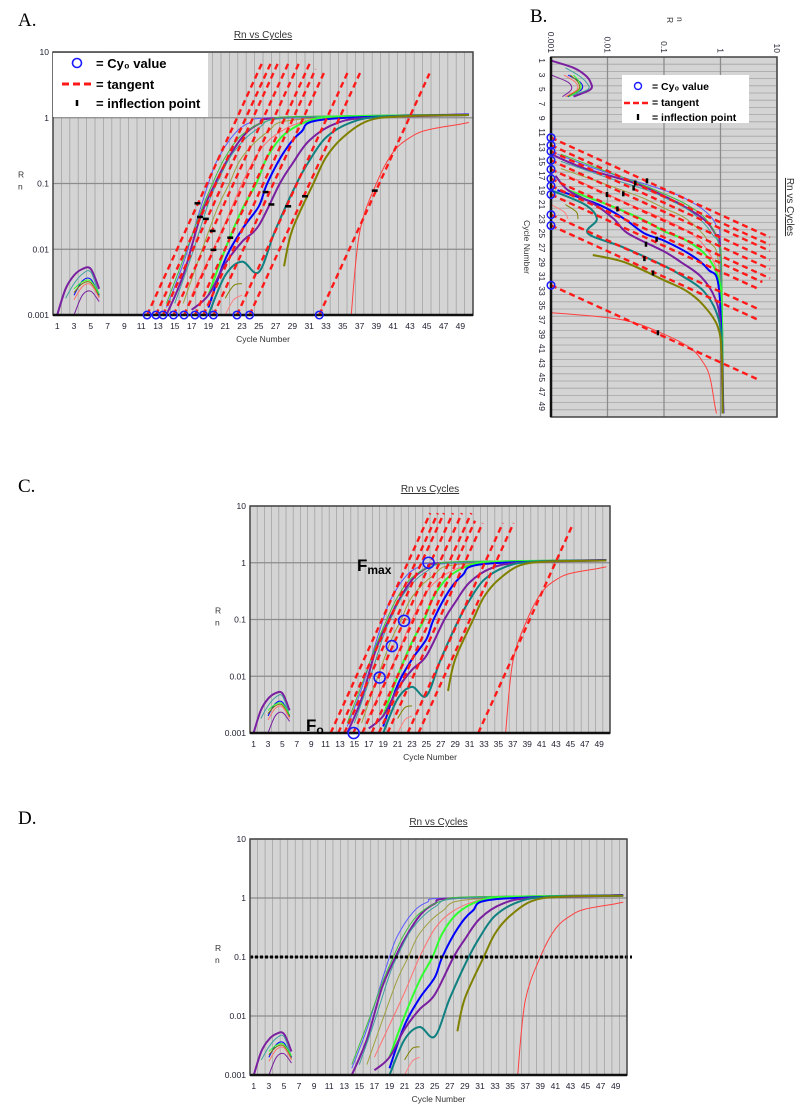  What do you see at coordinates (461, 326) in the screenshot?
I see `x-tick-label: 49` at bounding box center [461, 326].